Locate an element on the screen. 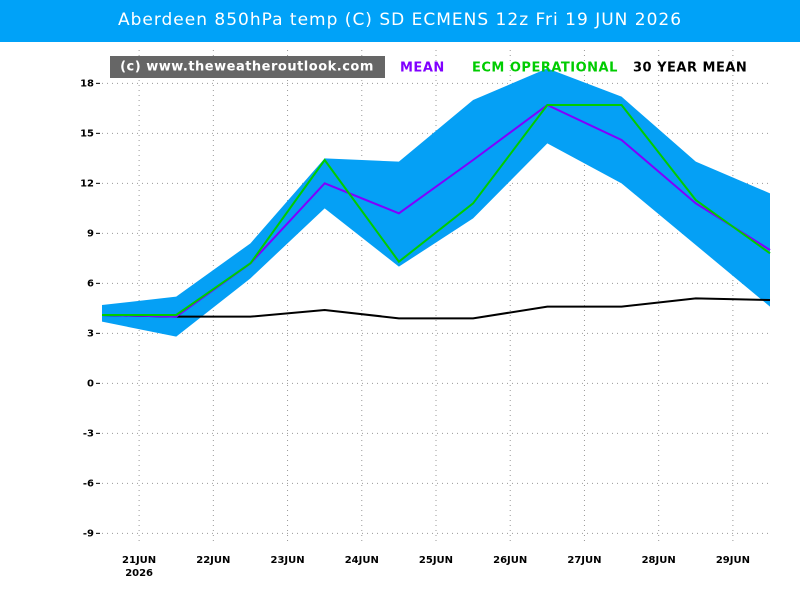 The width and height of the screenshot is (800, 600). x-tick-label: 23JUN is located at coordinates (287, 560).